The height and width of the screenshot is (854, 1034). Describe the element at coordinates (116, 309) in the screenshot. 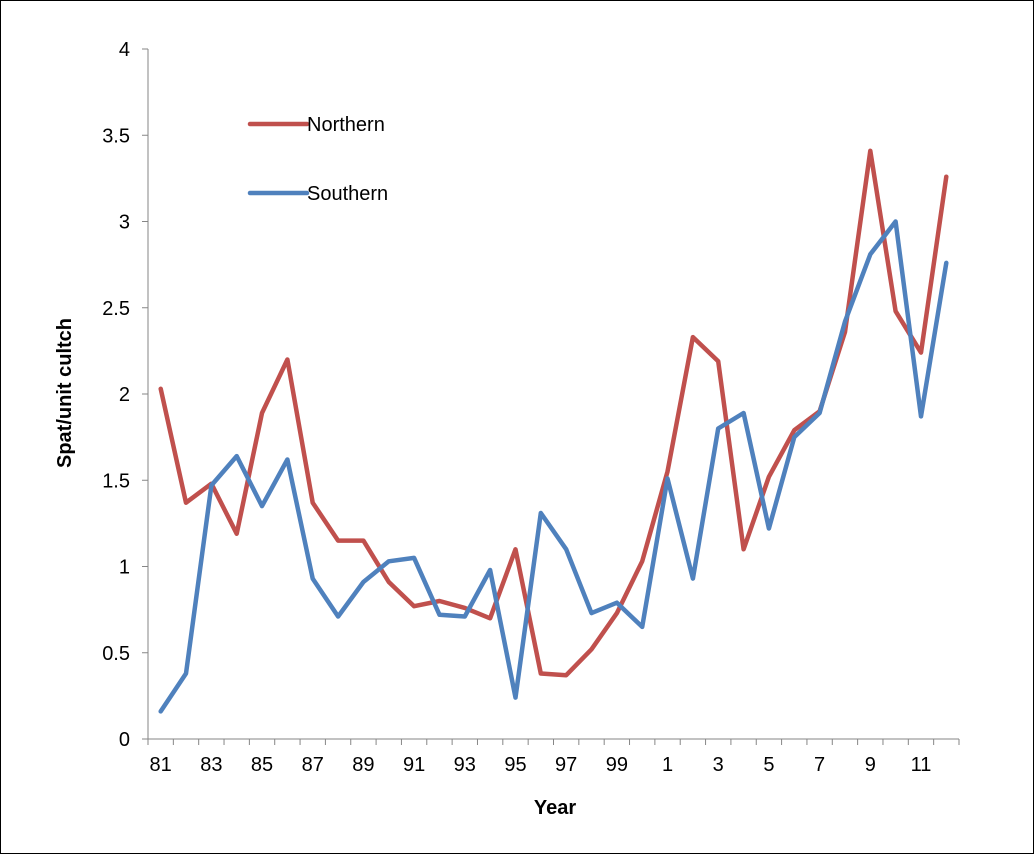

I see `y-tick-label: 2.5` at that location.